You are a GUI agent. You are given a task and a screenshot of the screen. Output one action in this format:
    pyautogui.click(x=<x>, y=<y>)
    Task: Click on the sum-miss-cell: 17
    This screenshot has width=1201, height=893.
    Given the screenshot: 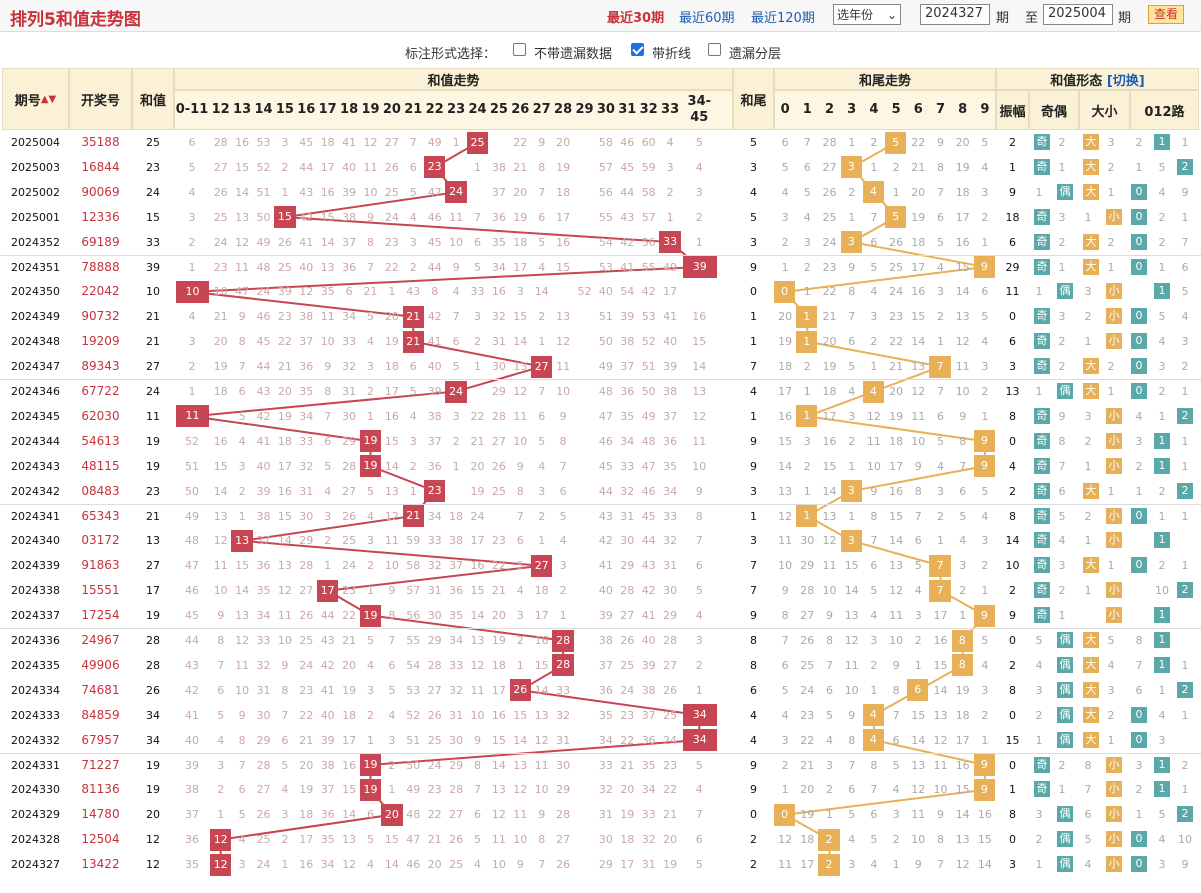 What is the action you would take?
    pyautogui.click(x=349, y=740)
    